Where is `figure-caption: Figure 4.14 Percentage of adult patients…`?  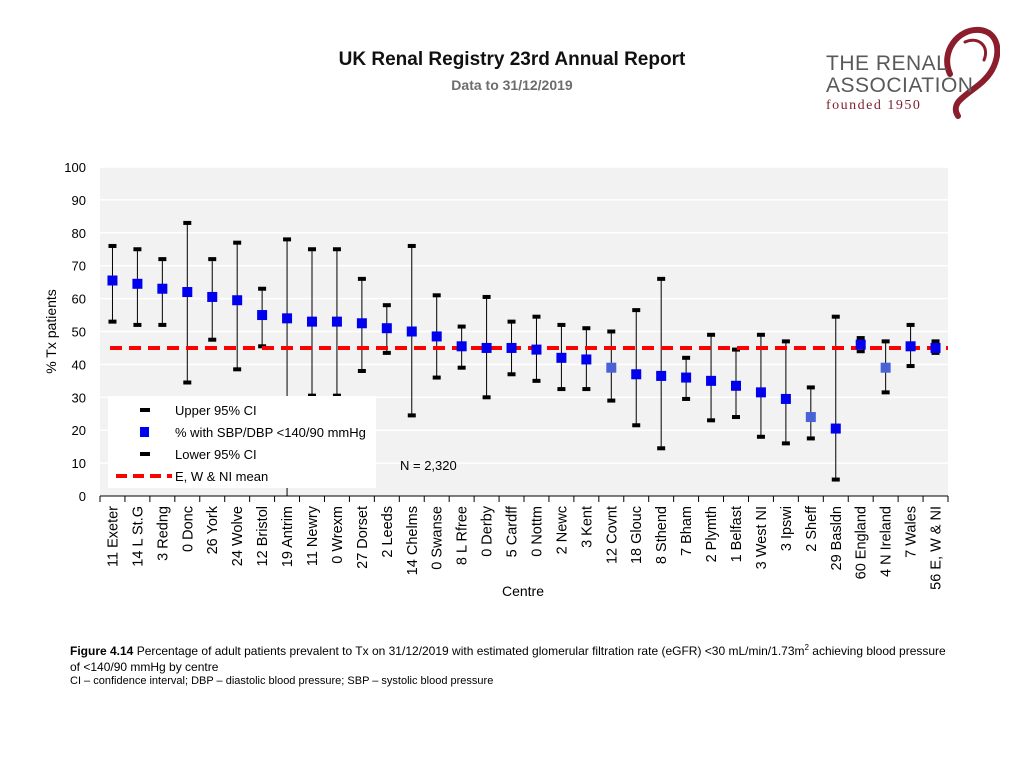 figure-caption: Figure 4.14 Percentage of adult patients… is located at coordinates (510, 657).